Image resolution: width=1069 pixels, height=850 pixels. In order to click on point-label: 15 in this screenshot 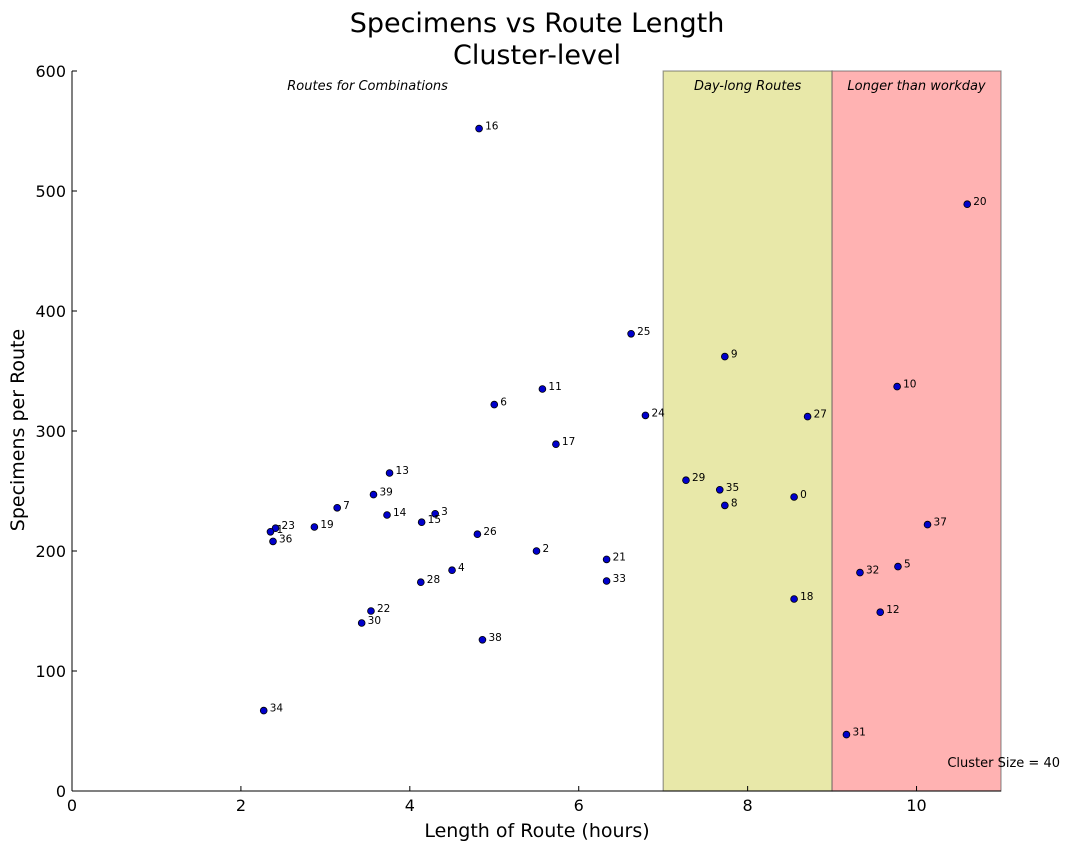, I will do `click(434, 520)`.